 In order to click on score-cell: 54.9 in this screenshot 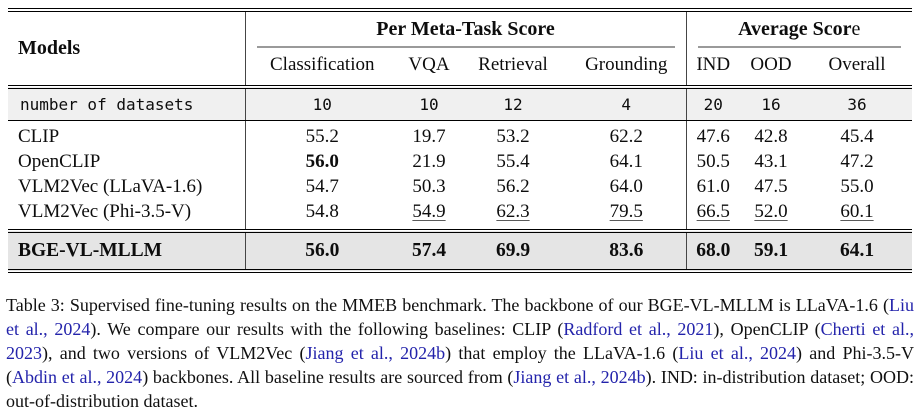, I will do `click(429, 211)`.